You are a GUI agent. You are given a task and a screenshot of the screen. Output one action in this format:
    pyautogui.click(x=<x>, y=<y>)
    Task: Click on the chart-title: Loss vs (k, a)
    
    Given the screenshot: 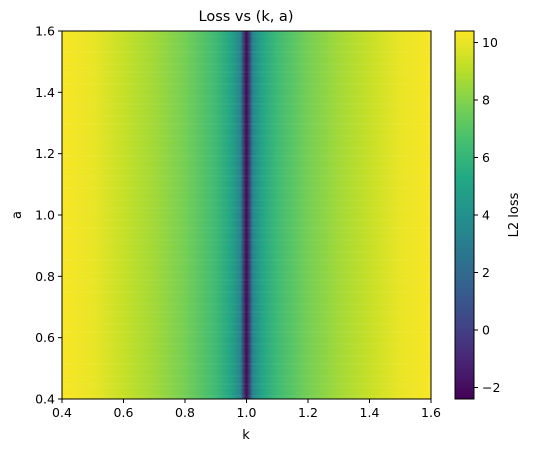 What is the action you would take?
    pyautogui.click(x=246, y=17)
    